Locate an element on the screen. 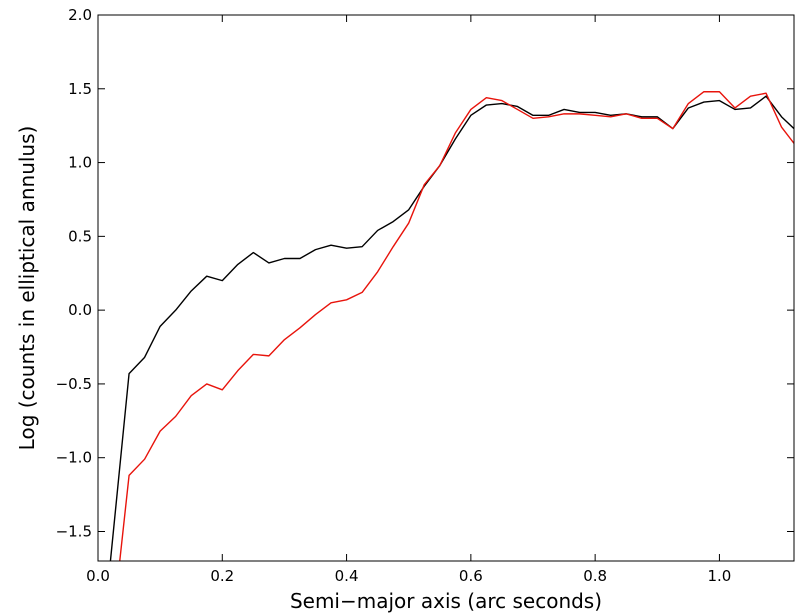 The height and width of the screenshot is (616, 795). y-axis-label: Log (counts in elliptical annulus) is located at coordinates (27, 288).